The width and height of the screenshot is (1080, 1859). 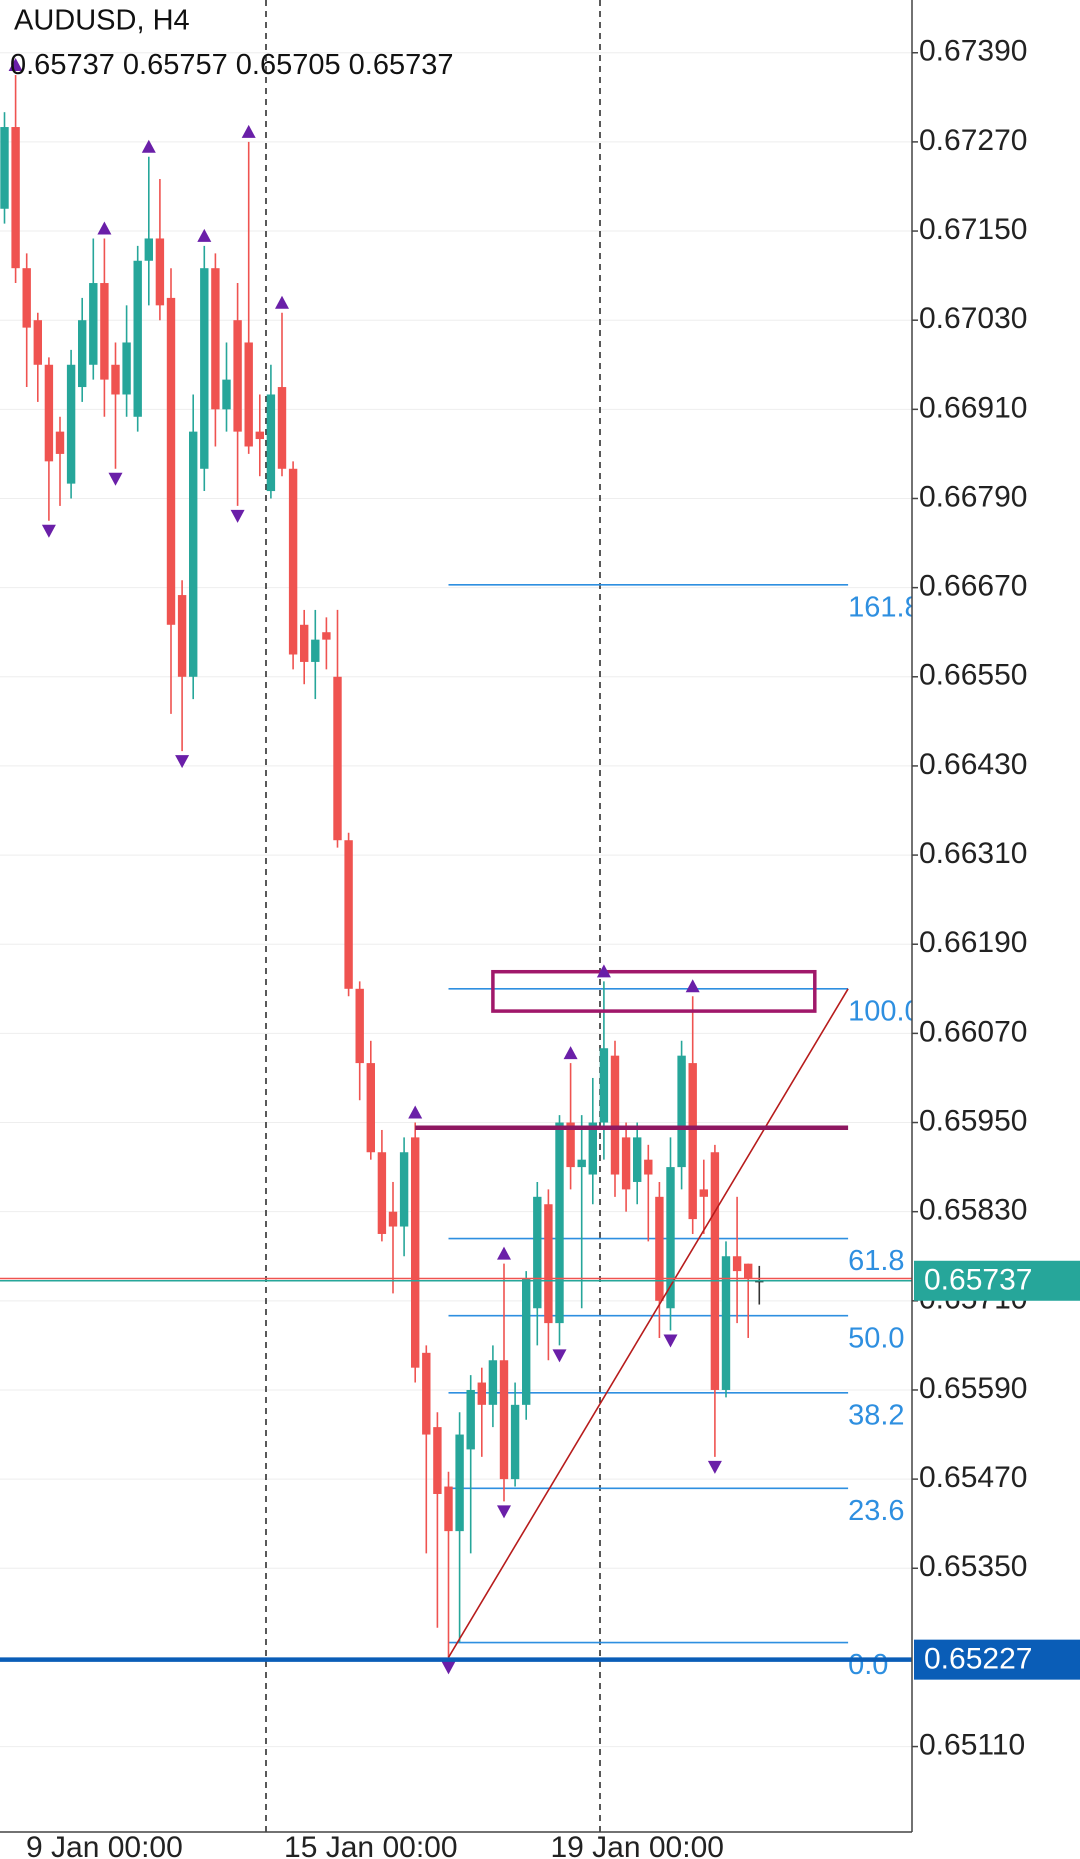 What do you see at coordinates (62, 65) in the screenshot?
I see `header-open: 0.65737` at bounding box center [62, 65].